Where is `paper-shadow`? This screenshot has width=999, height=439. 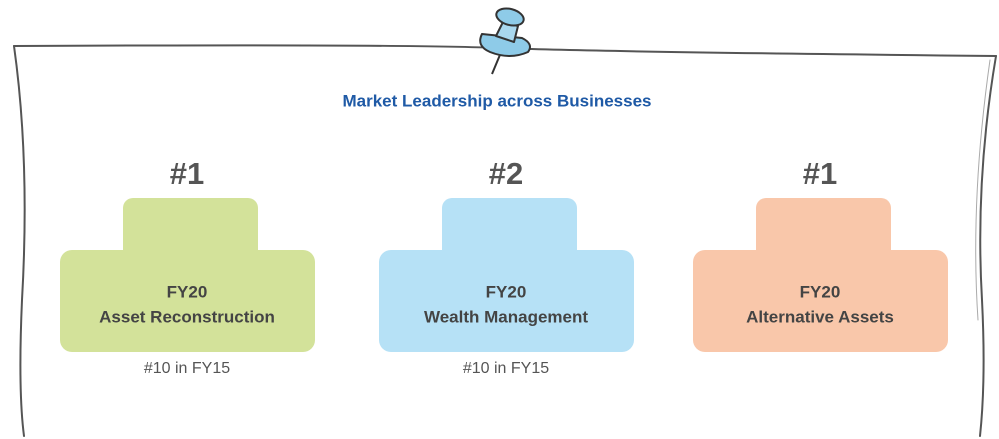
paper-shadow is located at coordinates (983, 190).